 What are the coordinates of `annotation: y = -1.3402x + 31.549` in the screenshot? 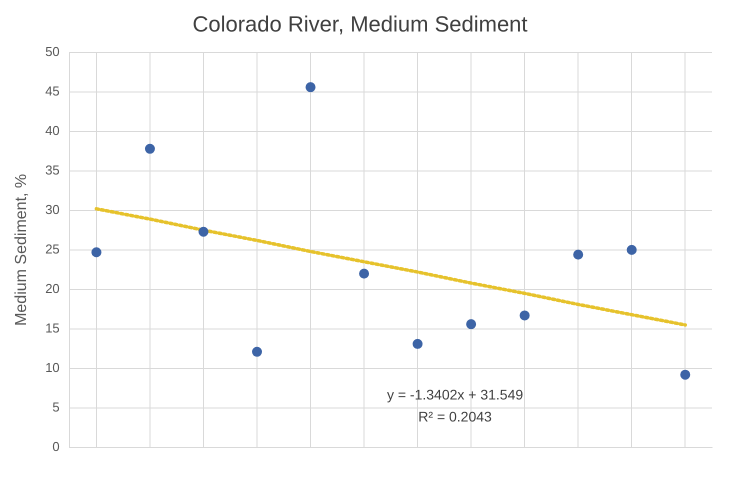 It's located at (455, 394).